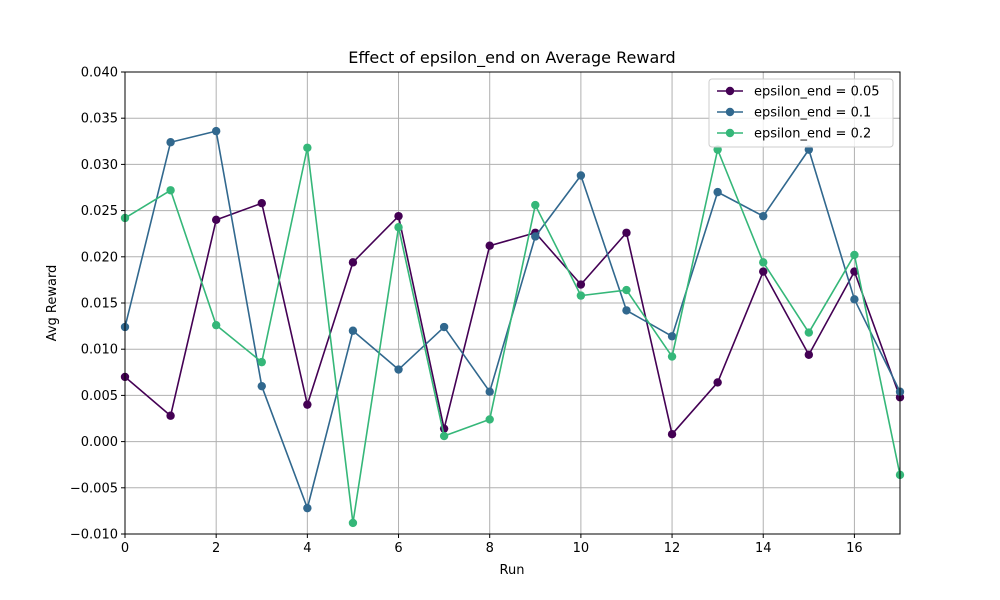  Describe the element at coordinates (52, 303) in the screenshot. I see `y-axis-label: Avg Reward` at that location.